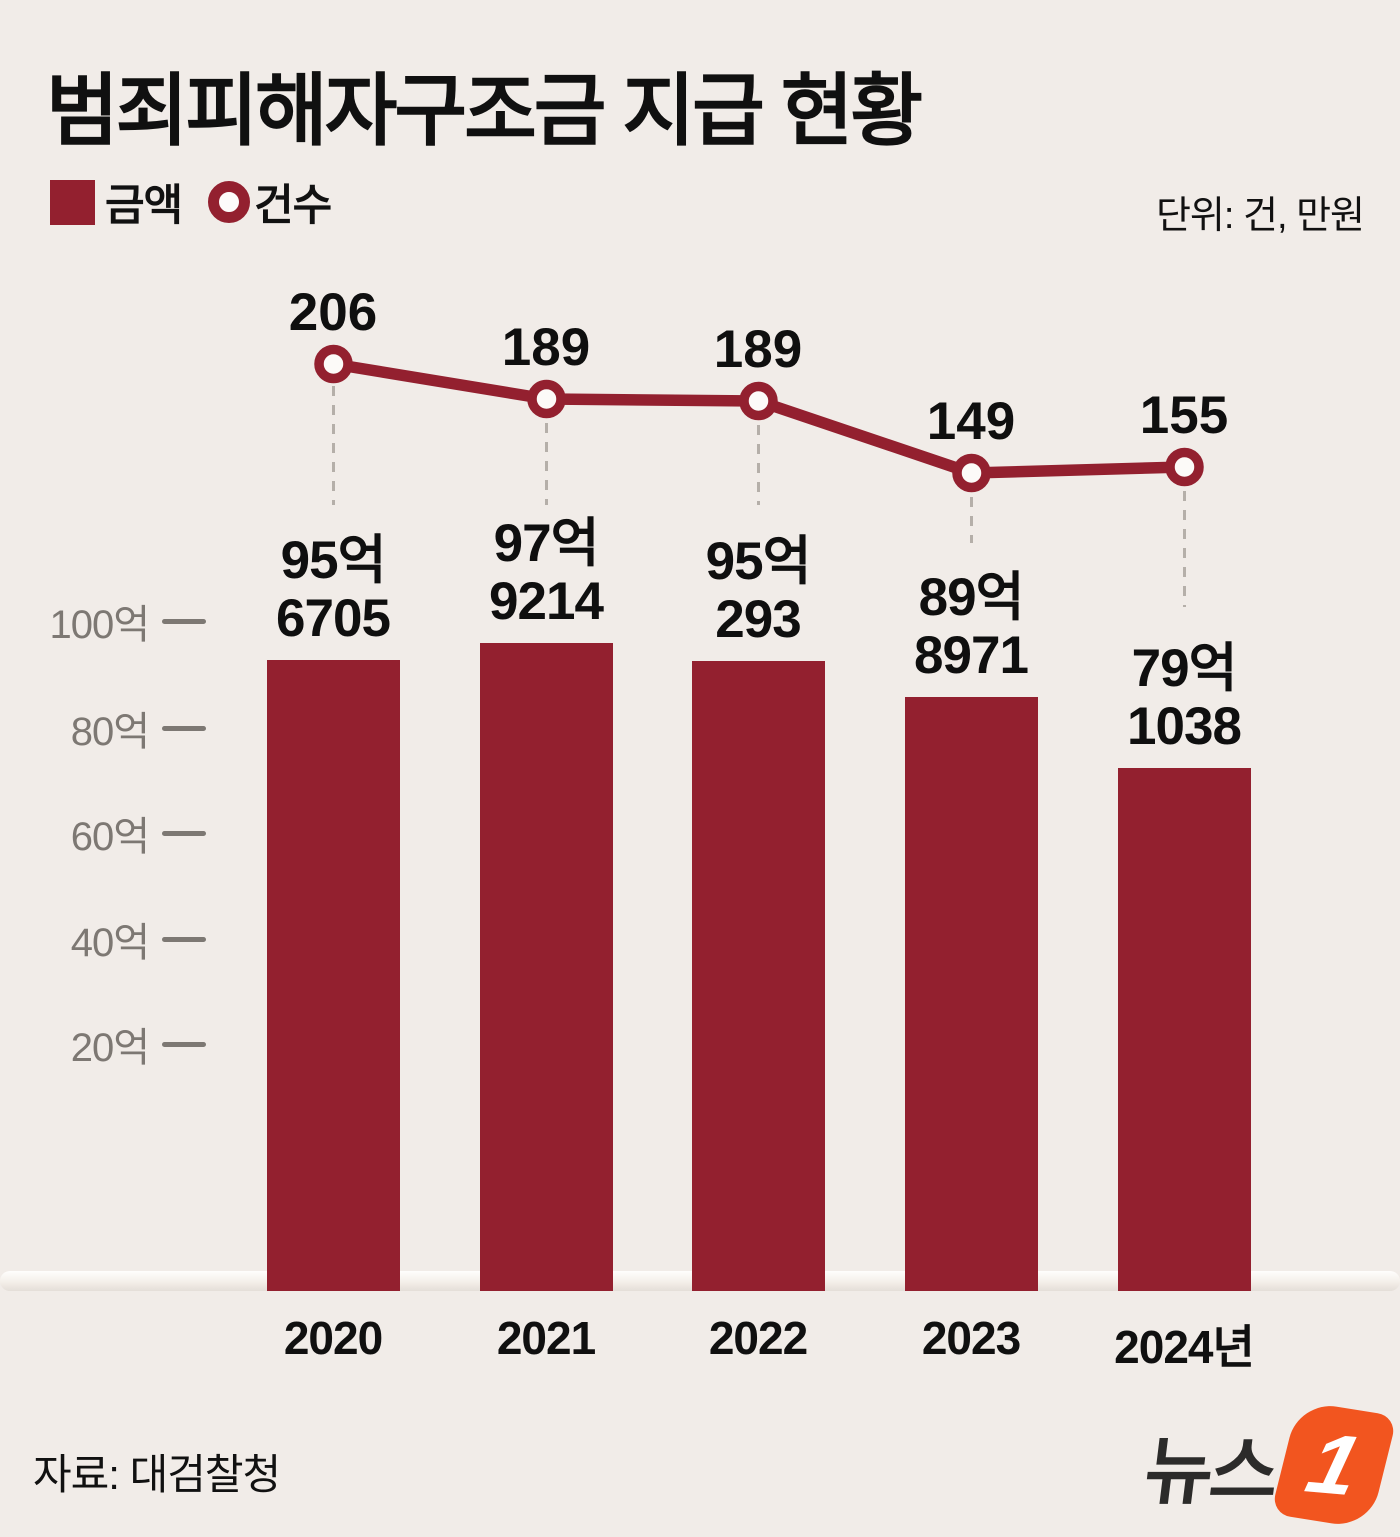  I want to click on marker-2023, so click(971, 473).